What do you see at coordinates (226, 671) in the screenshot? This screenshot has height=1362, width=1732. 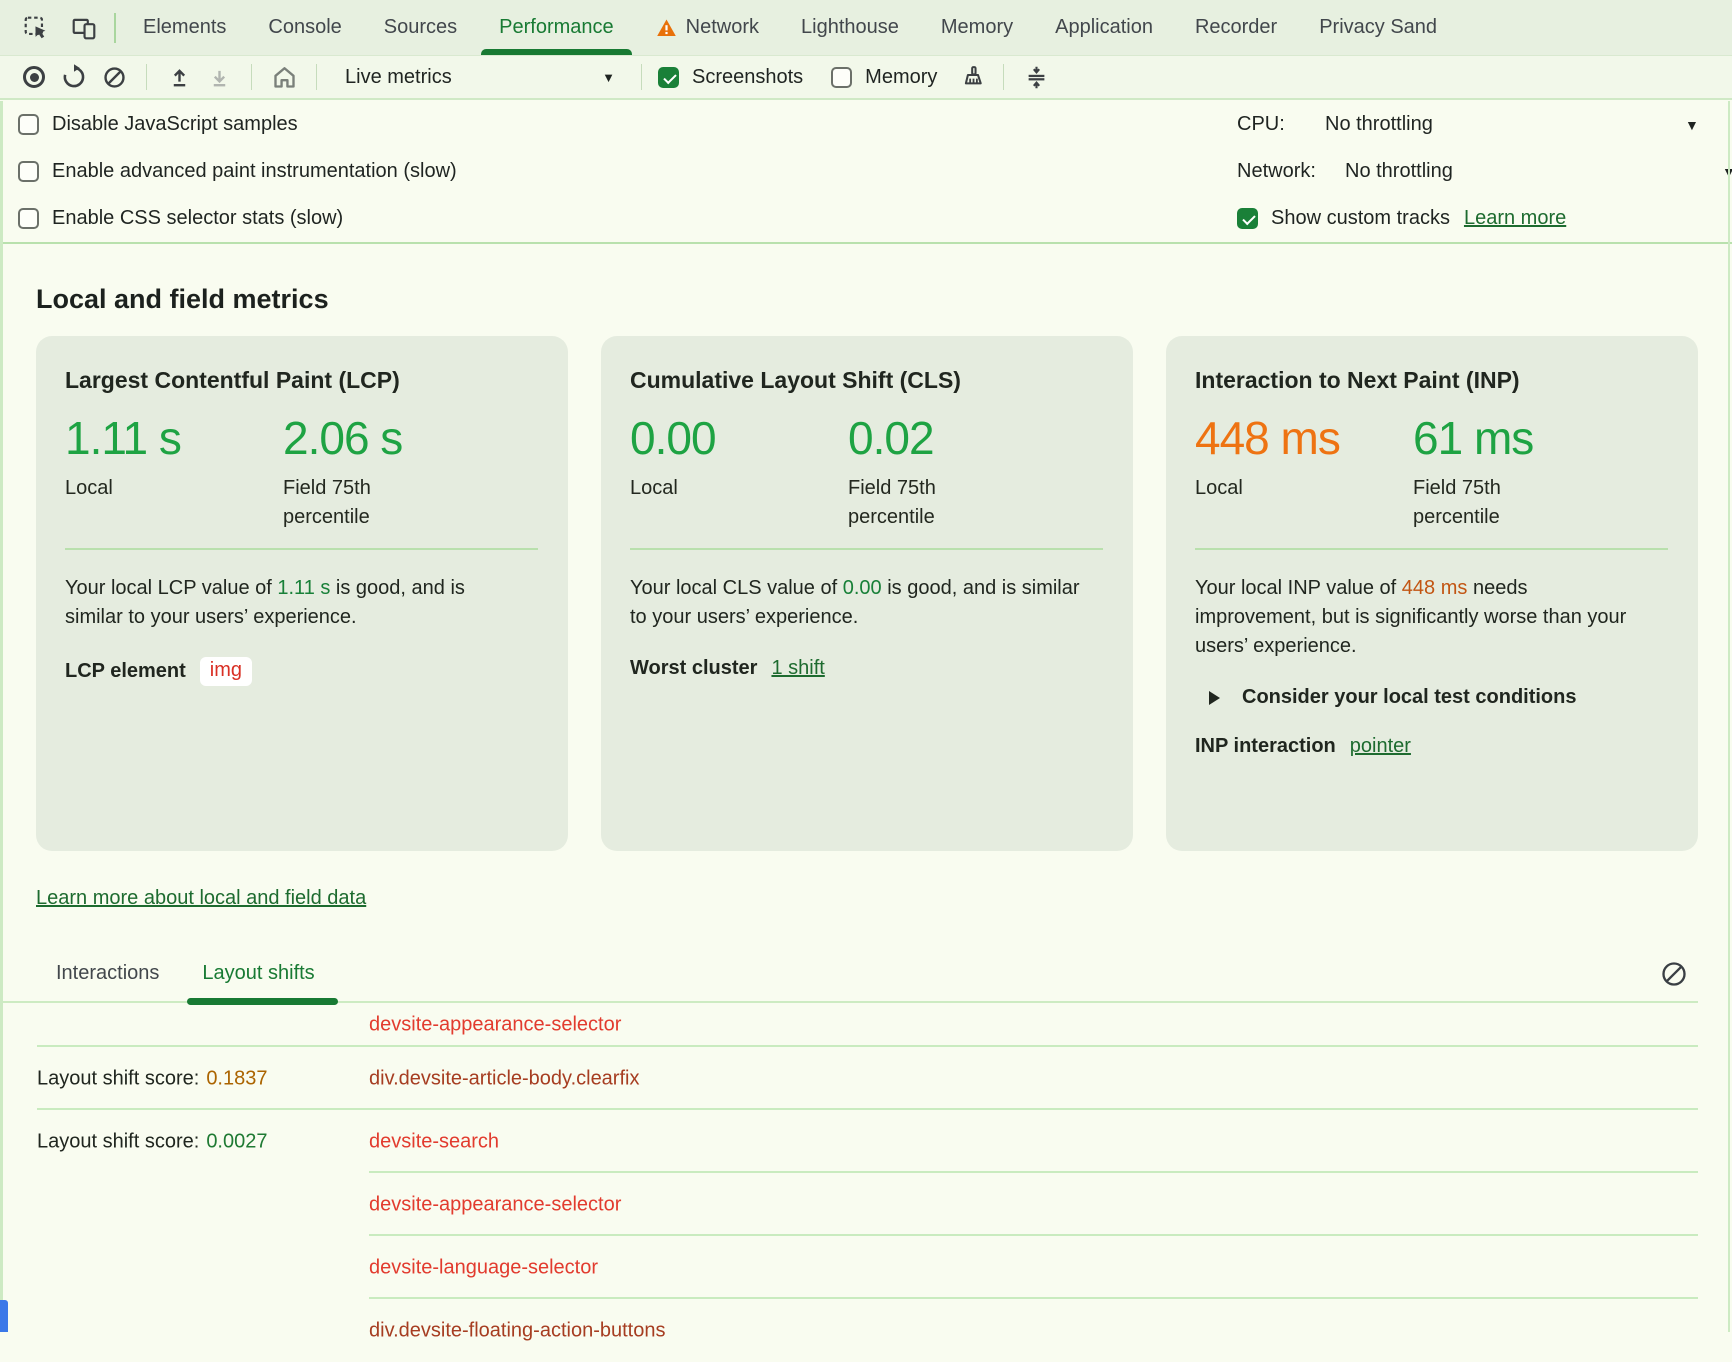 I see `lcp-element-node-link: img` at bounding box center [226, 671].